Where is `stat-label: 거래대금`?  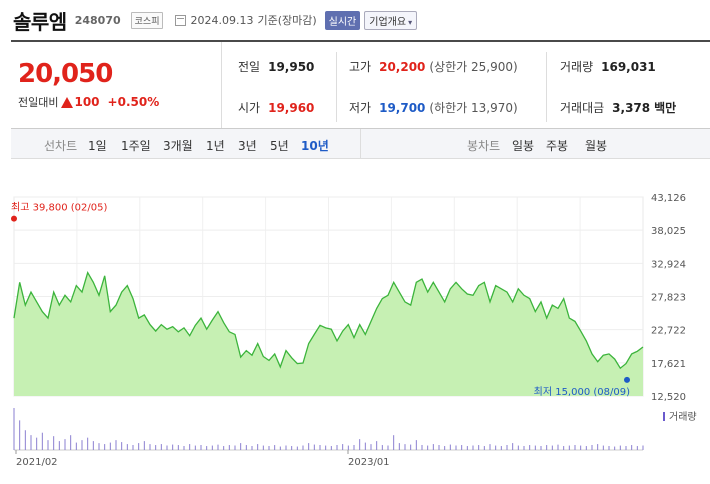 stat-label: 거래대금 is located at coordinates (582, 108).